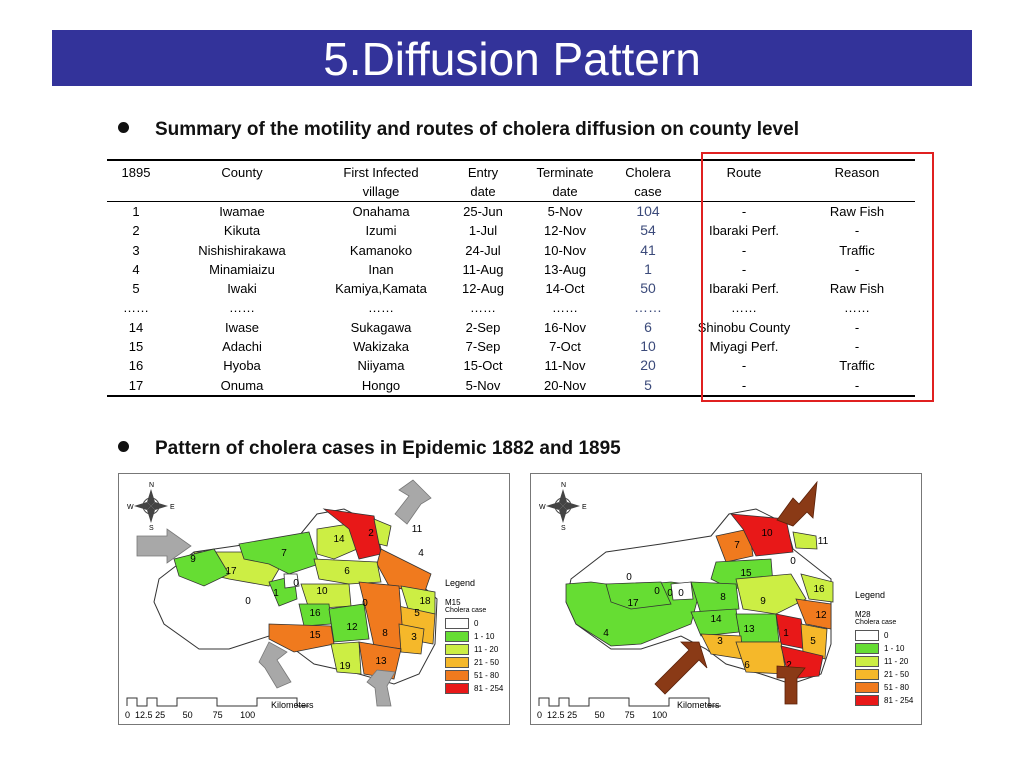  What do you see at coordinates (242, 386) in the screenshot?
I see `cell-county: Onuma` at bounding box center [242, 386].